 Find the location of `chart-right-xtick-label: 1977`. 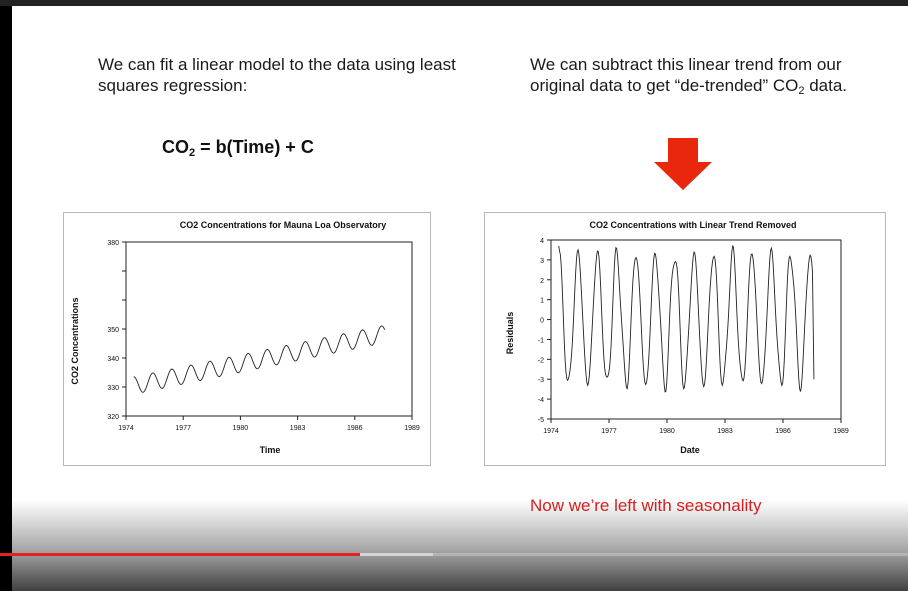

chart-right-xtick-label: 1977 is located at coordinates (609, 431).